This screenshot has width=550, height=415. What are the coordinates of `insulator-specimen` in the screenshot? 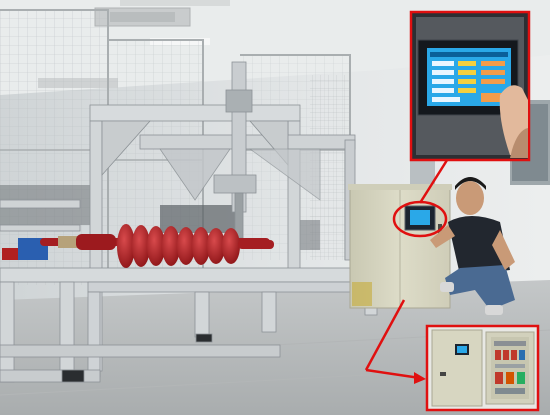 It's located at (157, 246).